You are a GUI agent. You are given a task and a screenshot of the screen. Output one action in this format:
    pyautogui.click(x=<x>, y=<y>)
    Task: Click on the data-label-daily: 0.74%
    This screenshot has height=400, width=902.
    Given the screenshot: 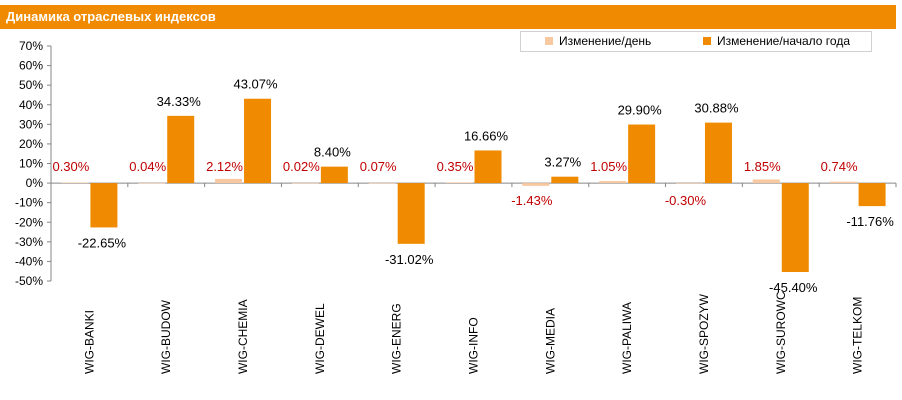 What is the action you would take?
    pyautogui.click(x=839, y=166)
    